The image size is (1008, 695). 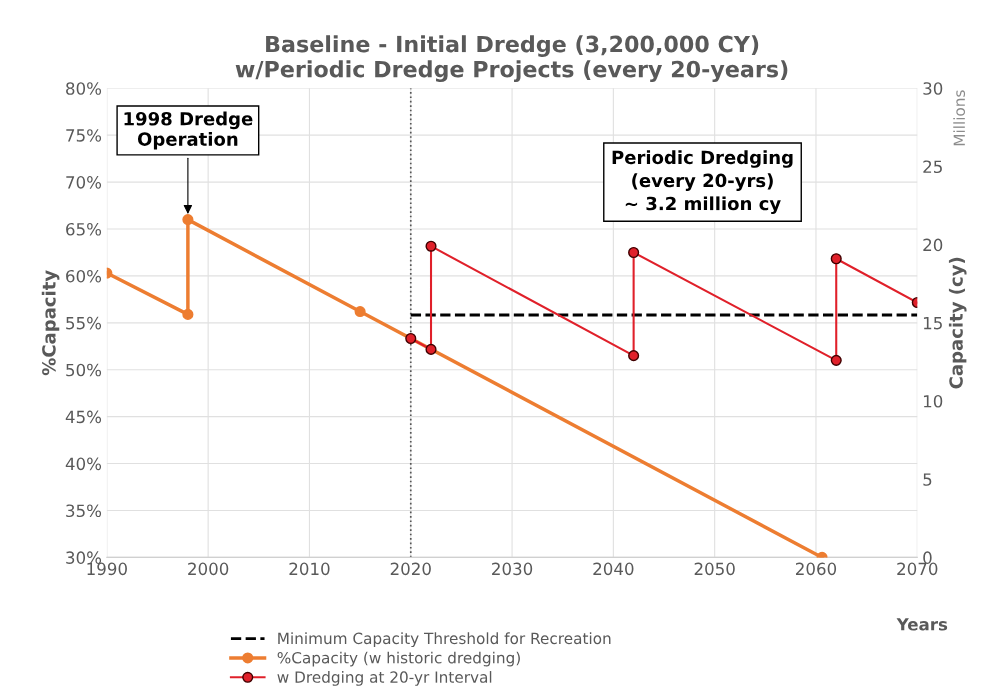 What do you see at coordinates (84, 370) in the screenshot?
I see `y-tick-label: 50%` at bounding box center [84, 370].